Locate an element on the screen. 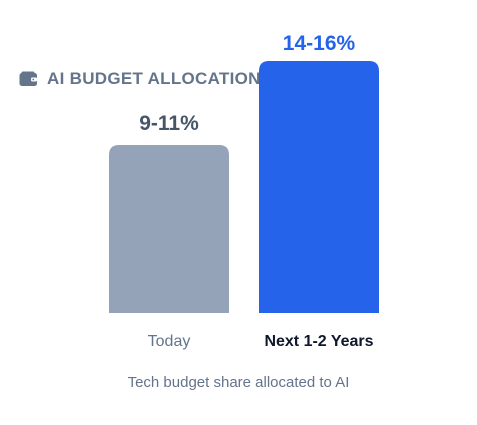 Image resolution: width=477 pixels, height=425 pixels. category-label: Next 1-2 Years is located at coordinates (318, 341).